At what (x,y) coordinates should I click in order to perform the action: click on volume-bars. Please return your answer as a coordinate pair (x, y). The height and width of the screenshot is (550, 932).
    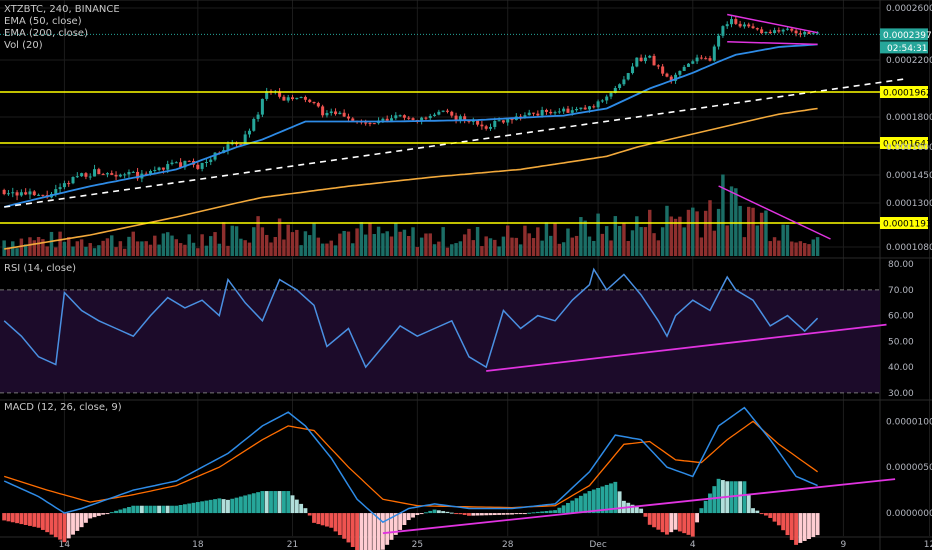
    Looking at the image, I should click on (411, 215).